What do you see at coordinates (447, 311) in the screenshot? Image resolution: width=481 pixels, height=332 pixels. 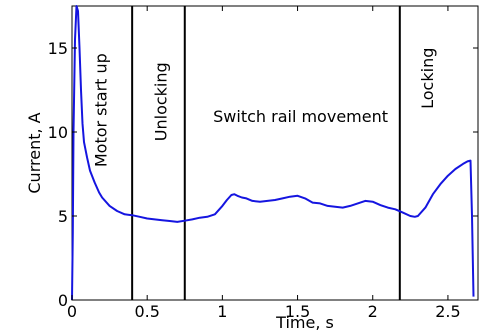 I see `x-tick-label: 2.5` at bounding box center [447, 311].